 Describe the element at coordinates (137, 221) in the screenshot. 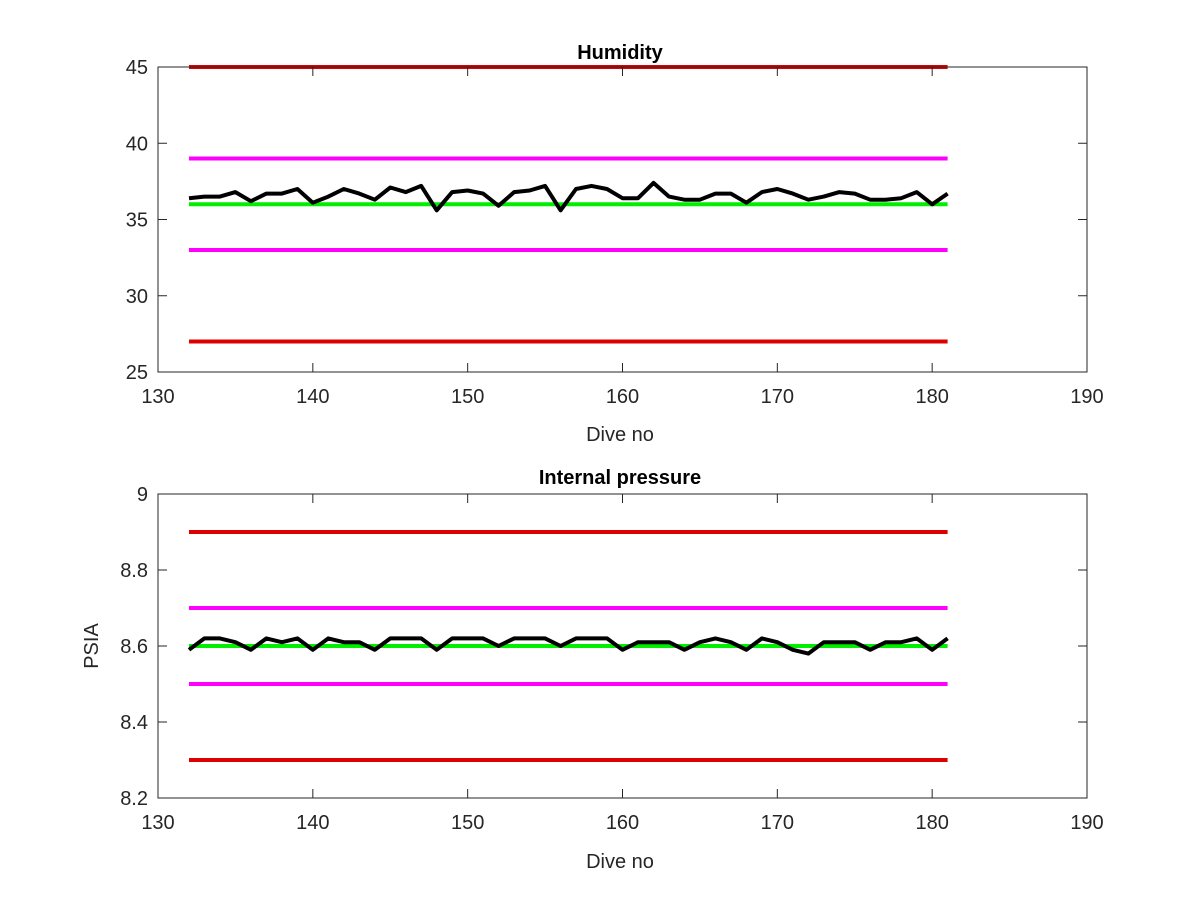

I see `humidity-y-tick-label: 35` at that location.